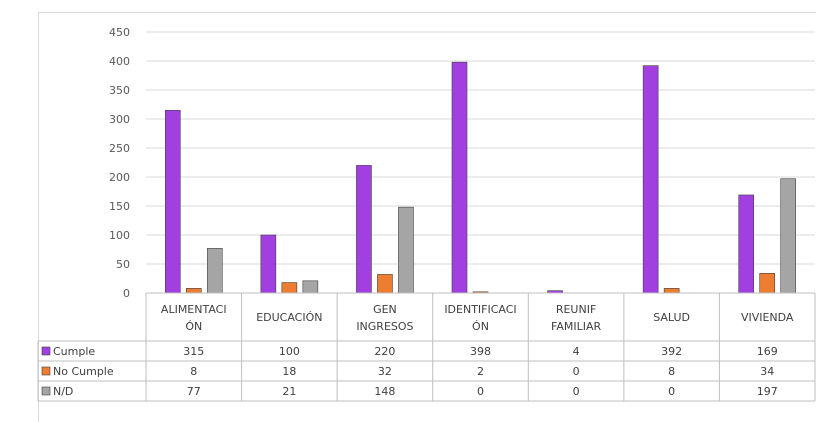  What do you see at coordinates (480, 371) in the screenshot?
I see `data-table-cell: 2` at bounding box center [480, 371].